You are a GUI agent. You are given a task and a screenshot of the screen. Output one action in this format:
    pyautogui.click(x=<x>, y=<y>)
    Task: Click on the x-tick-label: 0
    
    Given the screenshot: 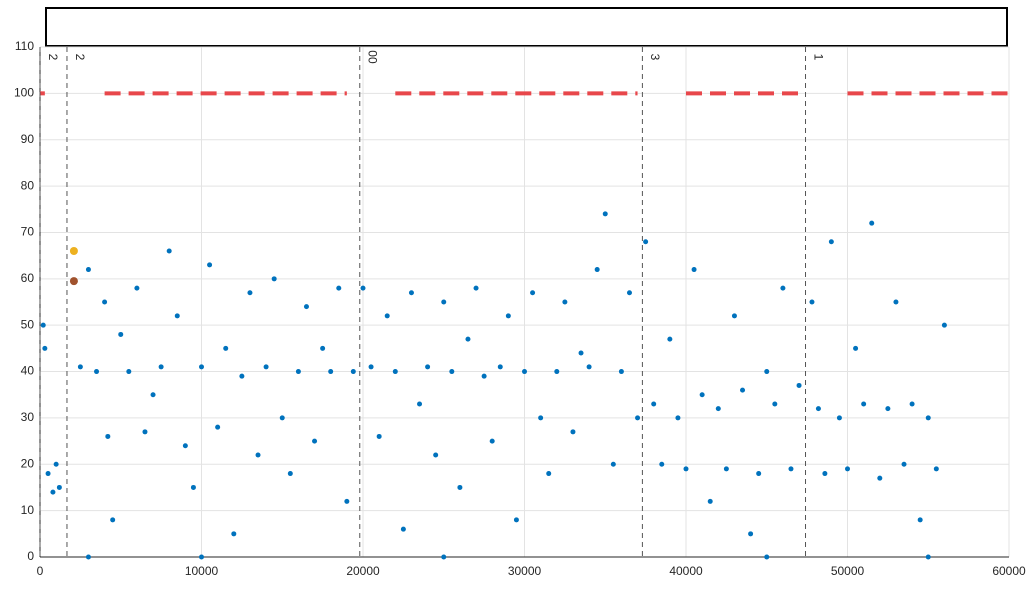 What is the action you would take?
    pyautogui.click(x=40, y=571)
    